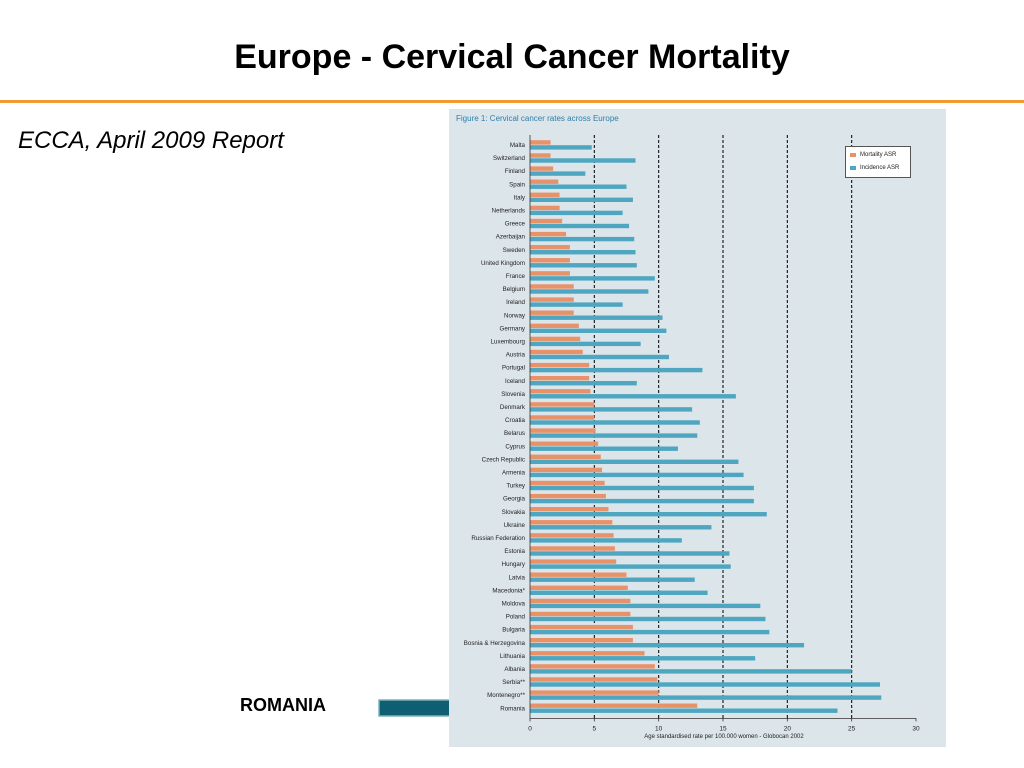  What do you see at coordinates (878, 155) in the screenshot?
I see `legend-label-mortality: Mortality ASR` at bounding box center [878, 155].